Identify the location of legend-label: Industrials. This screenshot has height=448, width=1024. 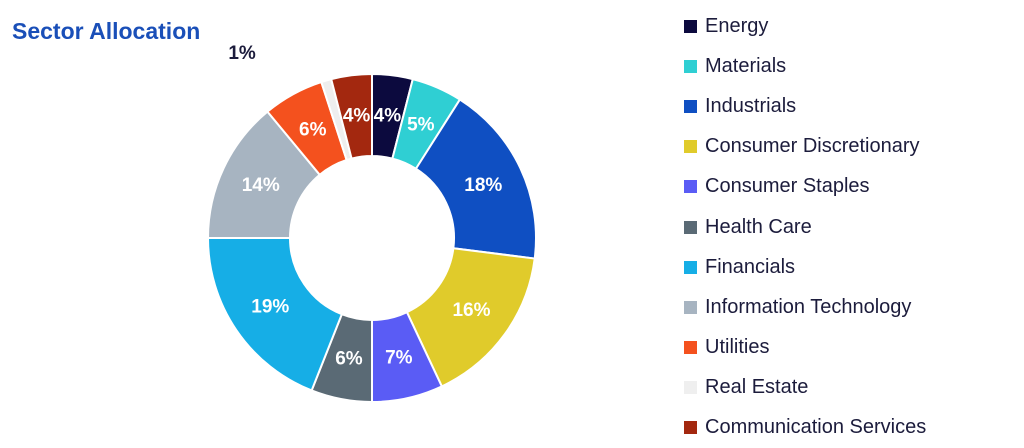
(751, 105).